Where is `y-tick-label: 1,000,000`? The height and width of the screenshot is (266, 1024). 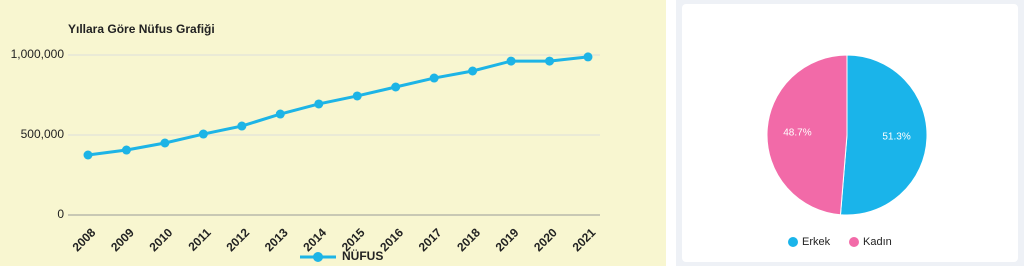 y-tick-label: 1,000,000 is located at coordinates (38, 54).